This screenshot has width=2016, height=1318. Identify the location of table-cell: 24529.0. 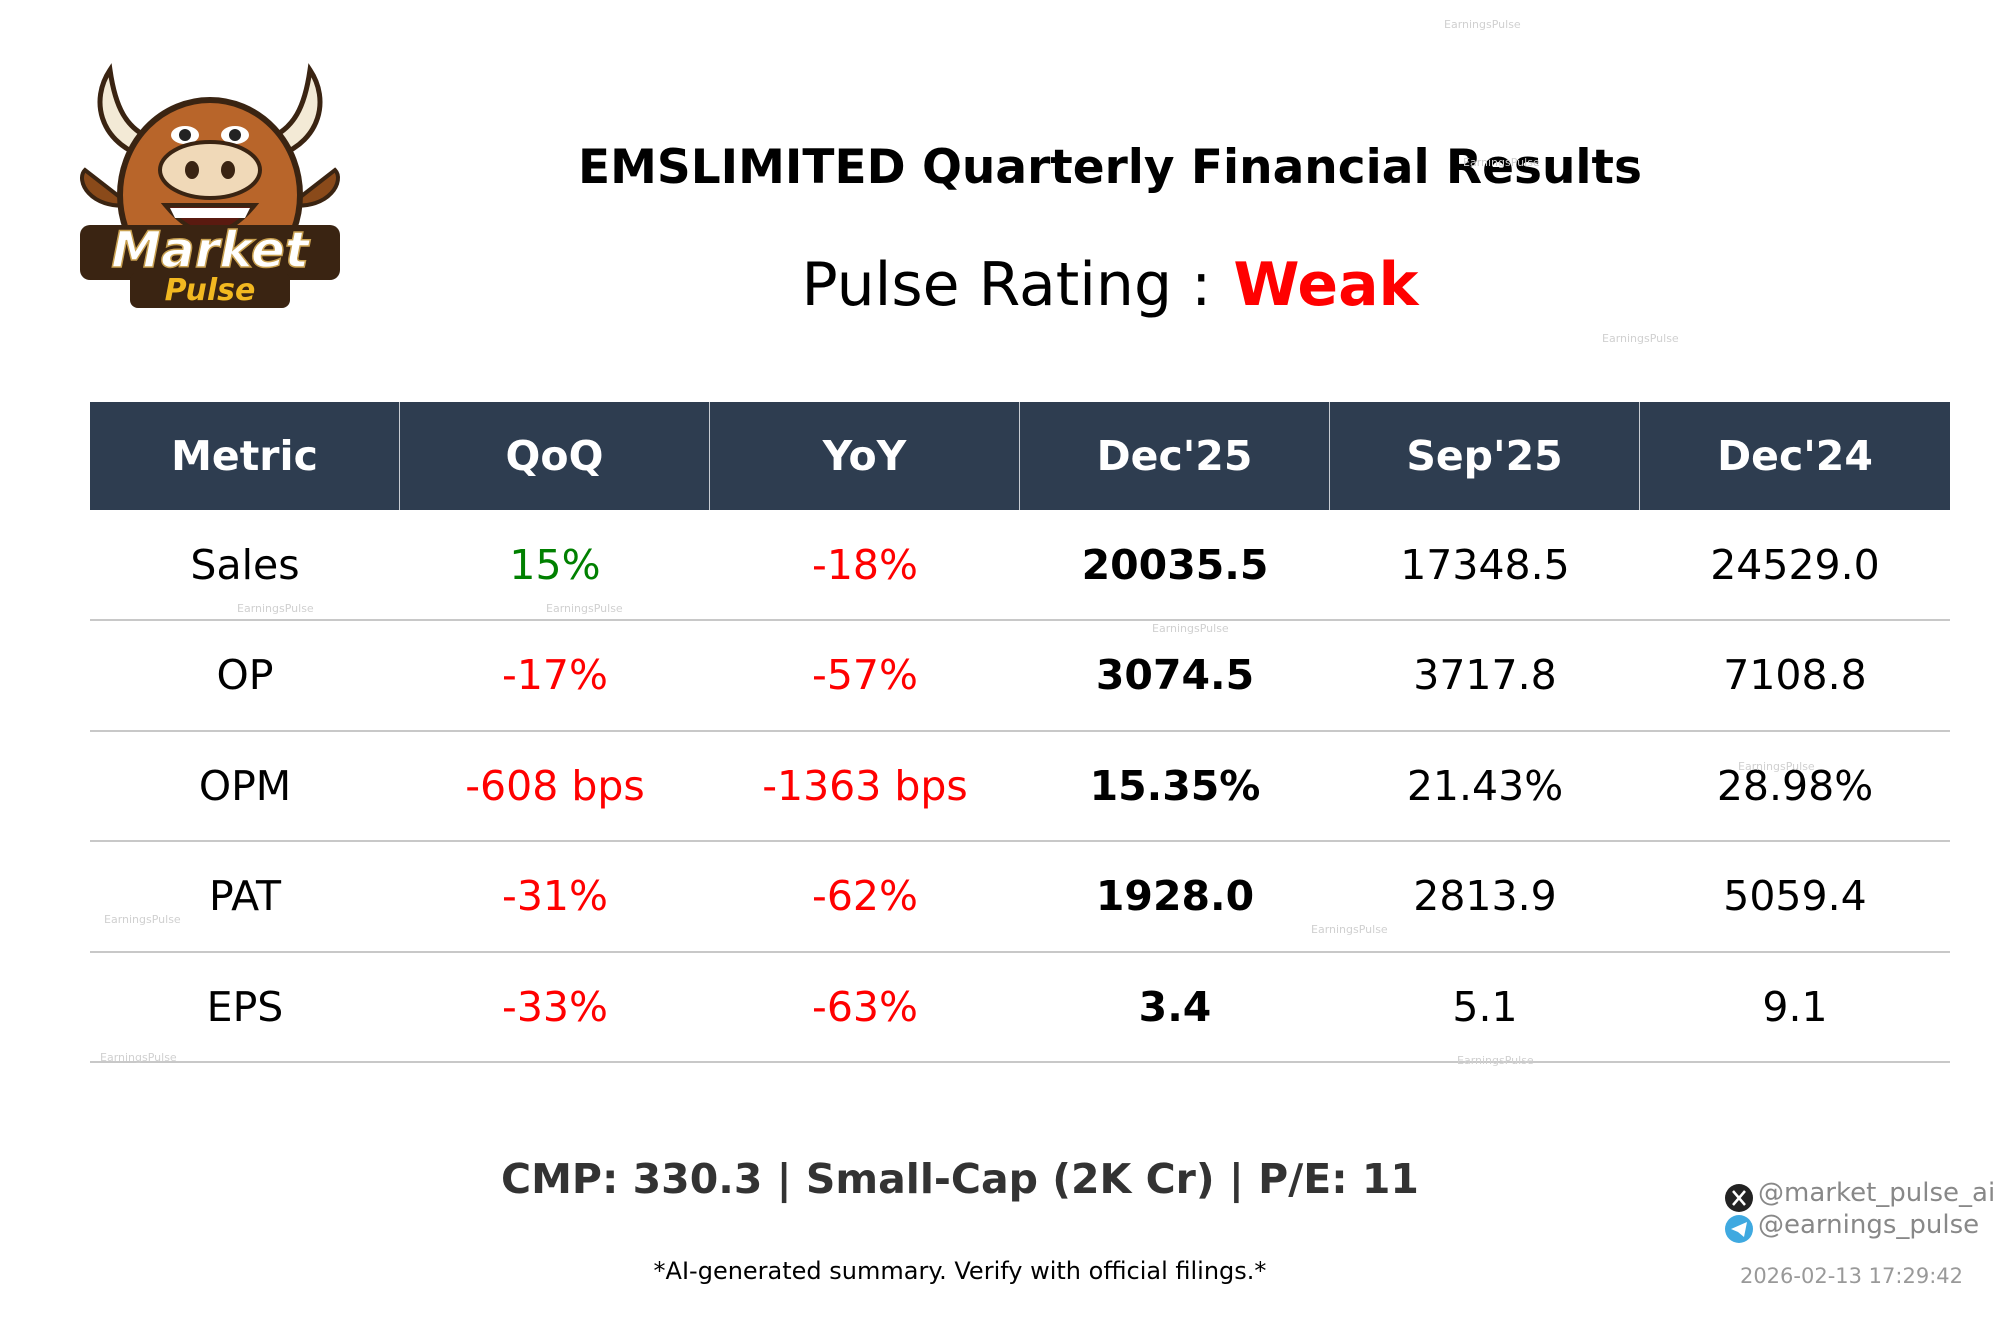
(1795, 565).